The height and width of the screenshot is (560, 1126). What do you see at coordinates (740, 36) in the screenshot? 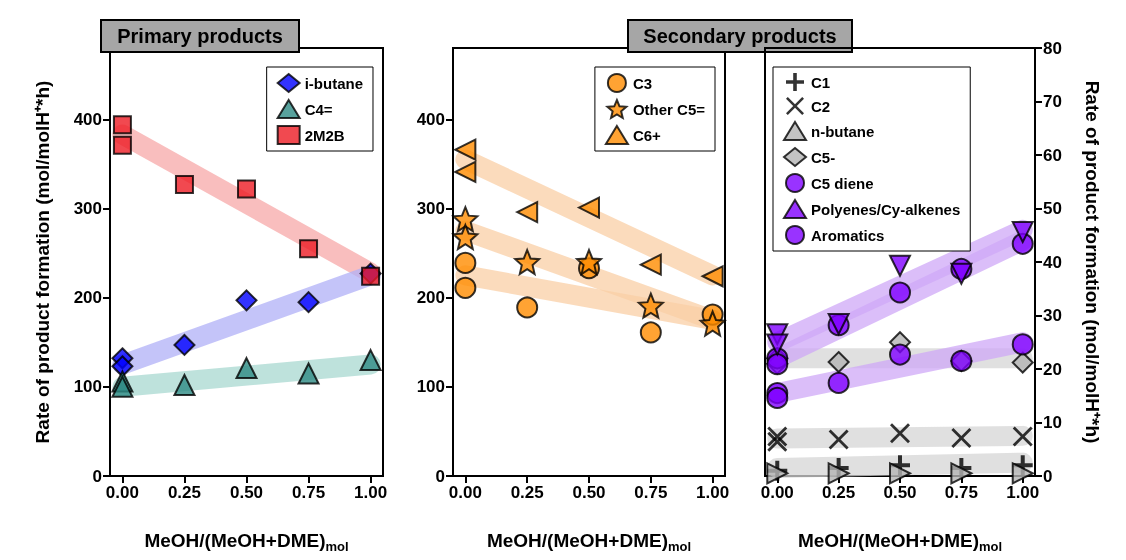
I see `chart-title: Secondary products` at bounding box center [740, 36].